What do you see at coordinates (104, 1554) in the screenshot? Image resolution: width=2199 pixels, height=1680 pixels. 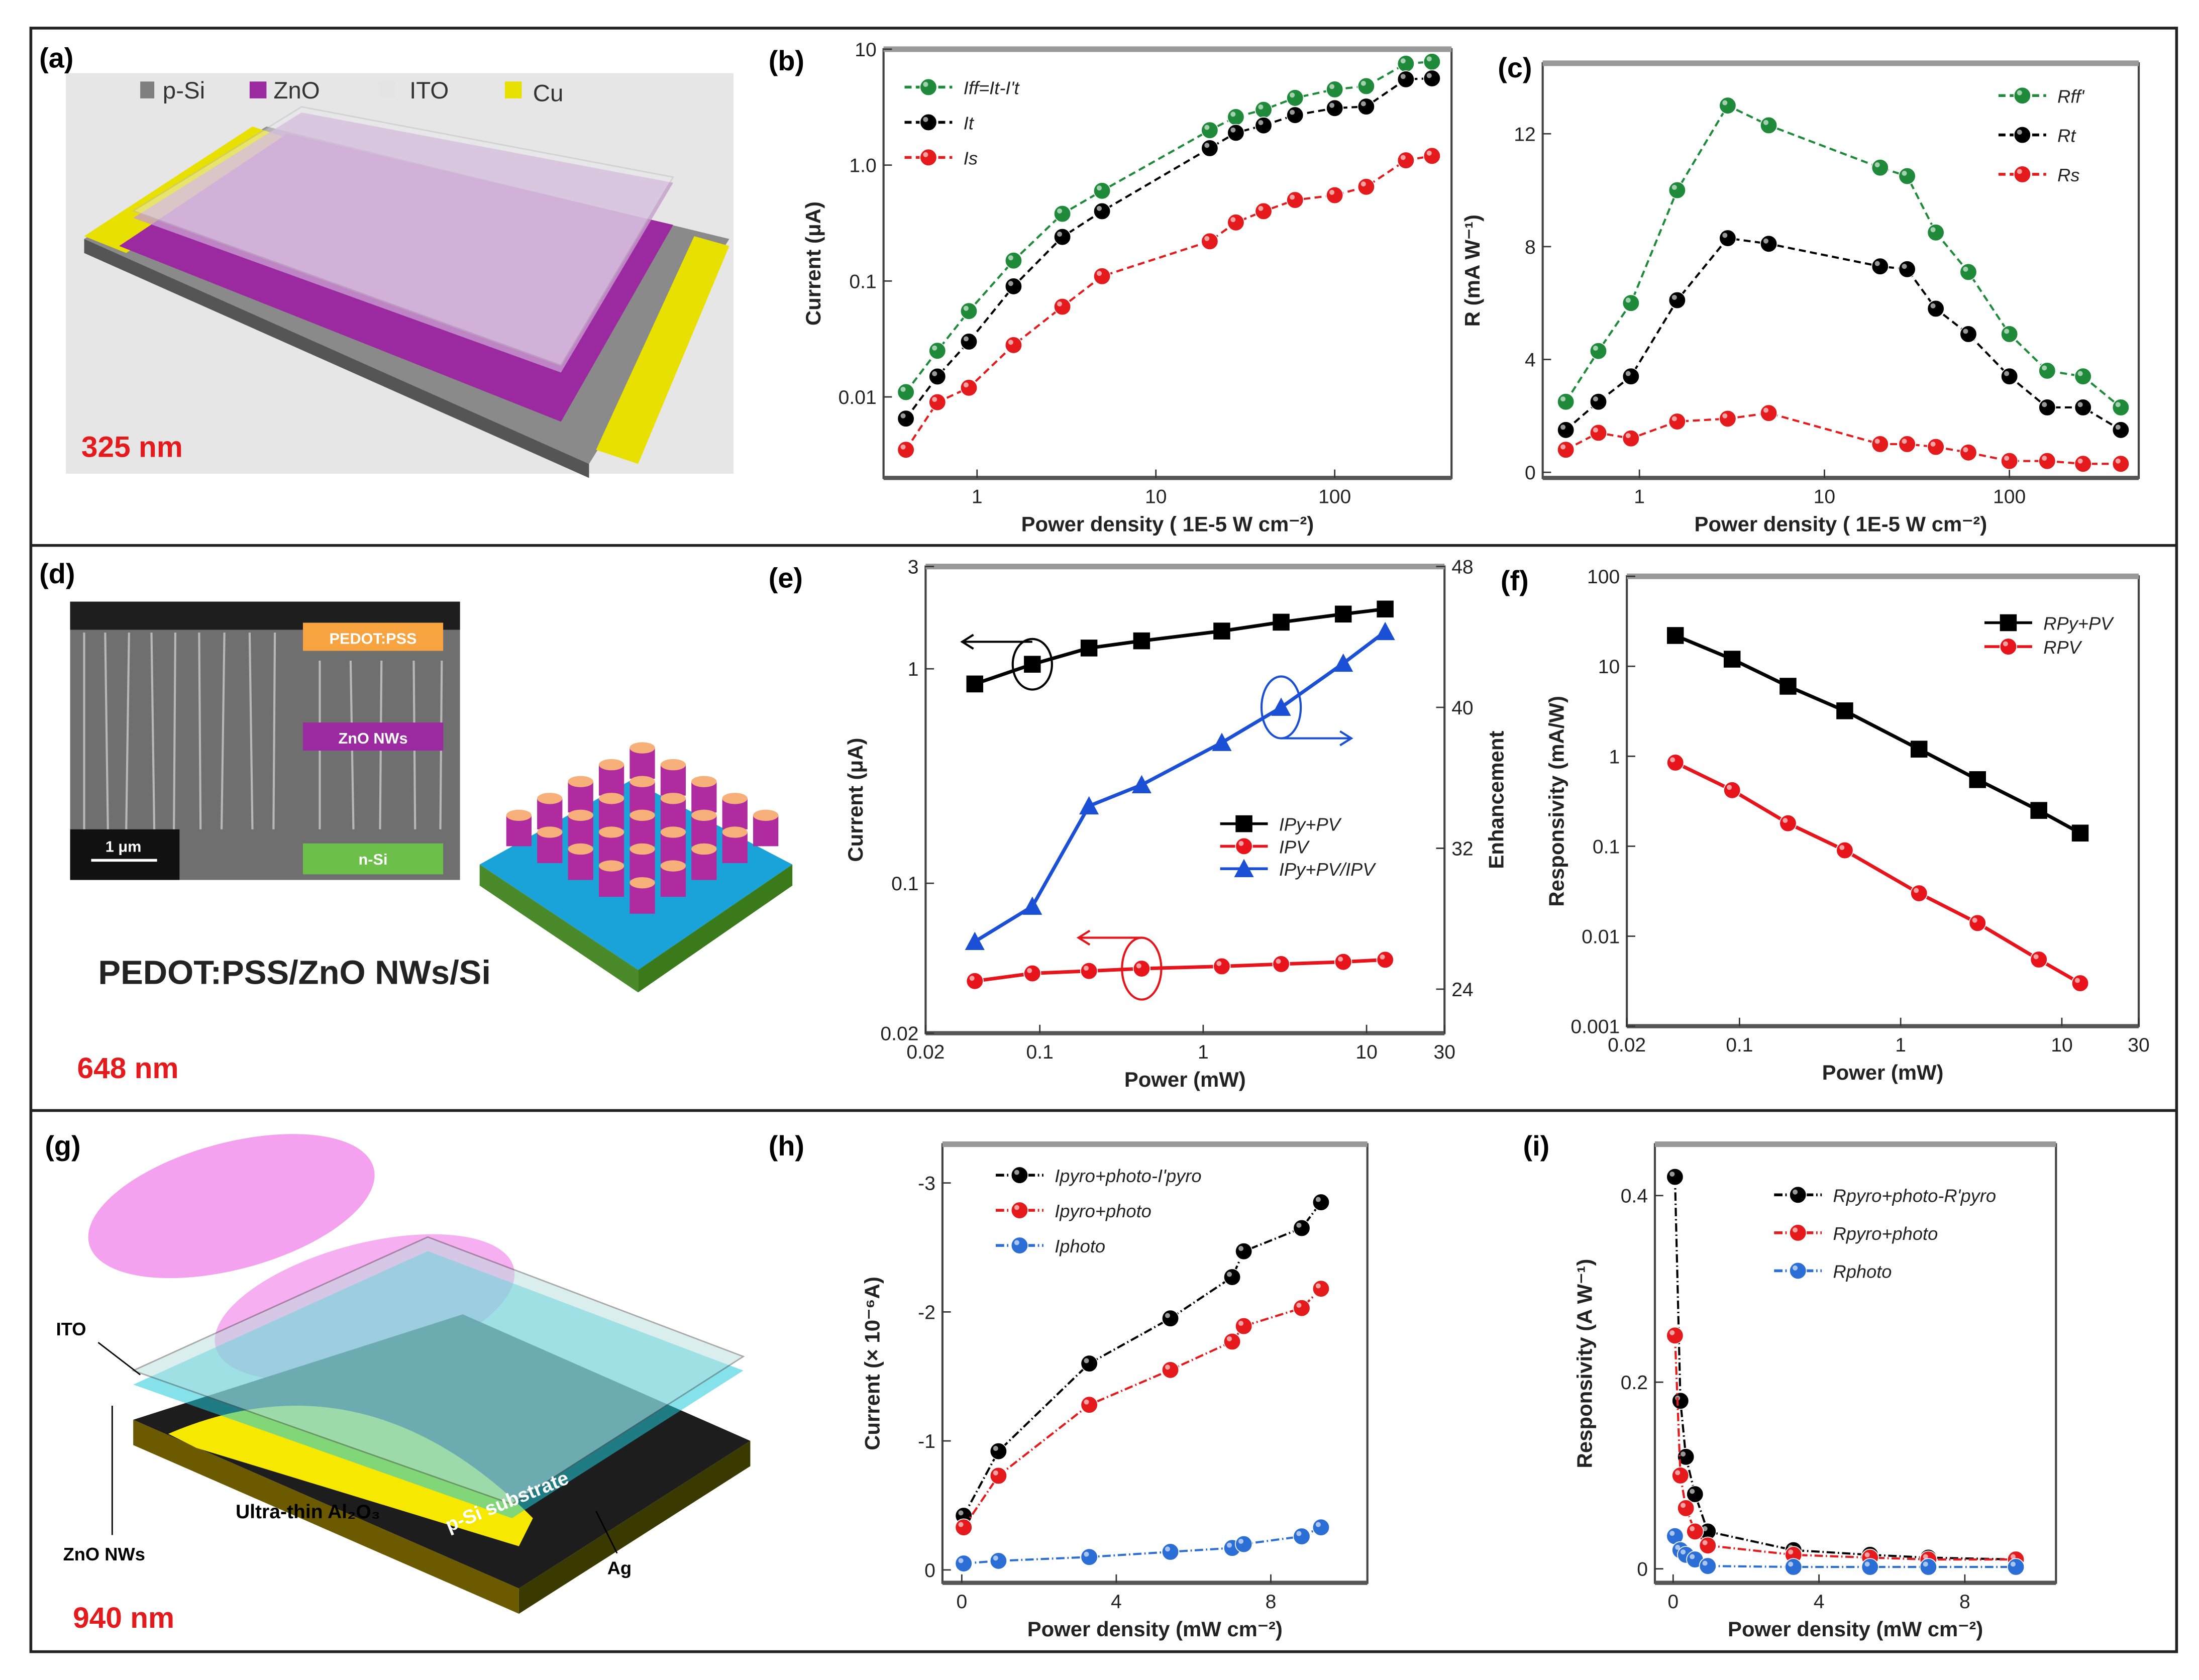 I see `label-zno-nws: ZnO NWs` at bounding box center [104, 1554].